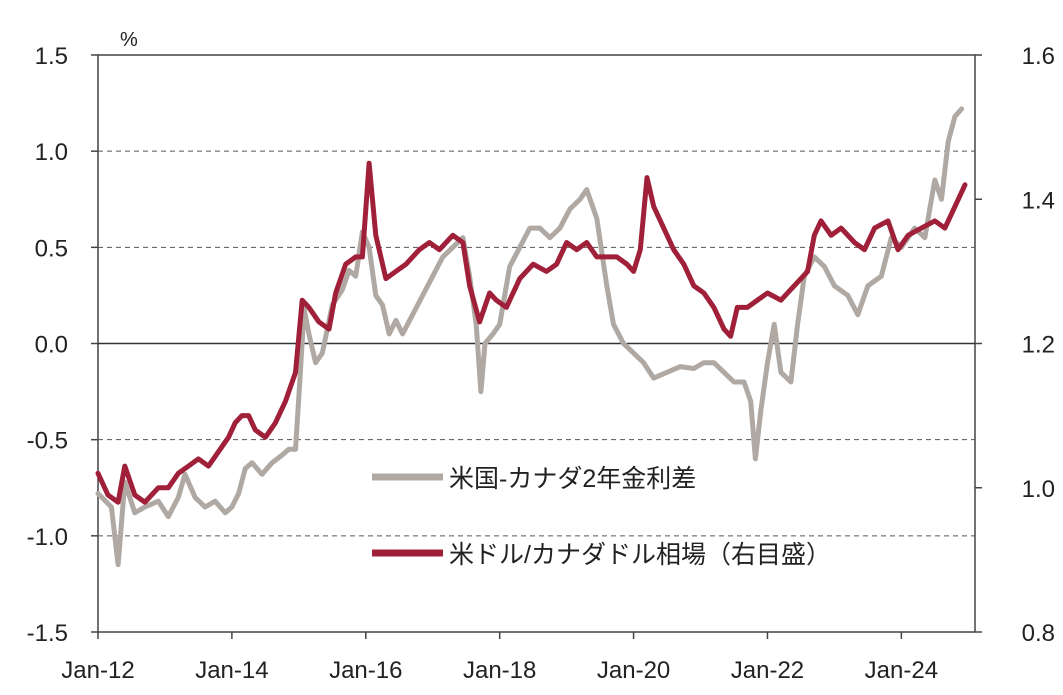 The image size is (1063, 695). Describe the element at coordinates (633, 670) in the screenshot. I see `x-tick-label: Jan-20` at that location.